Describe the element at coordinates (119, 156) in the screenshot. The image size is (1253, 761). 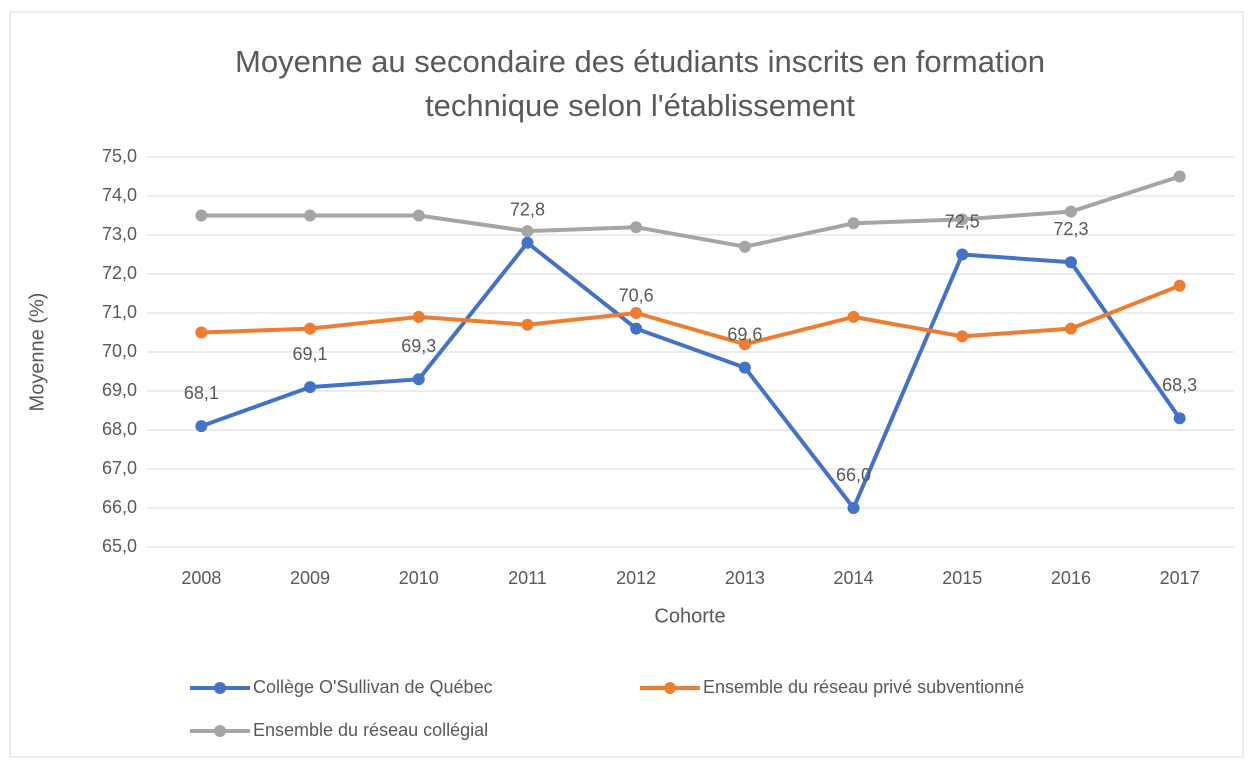
I see `y-tick-label: 75,0` at that location.